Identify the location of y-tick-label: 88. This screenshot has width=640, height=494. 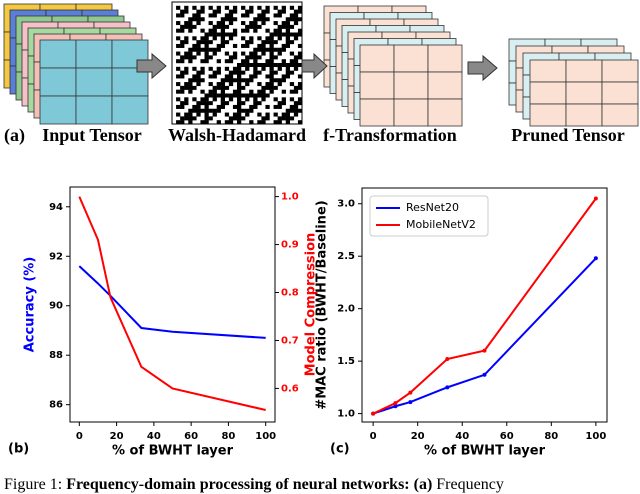
(56, 355).